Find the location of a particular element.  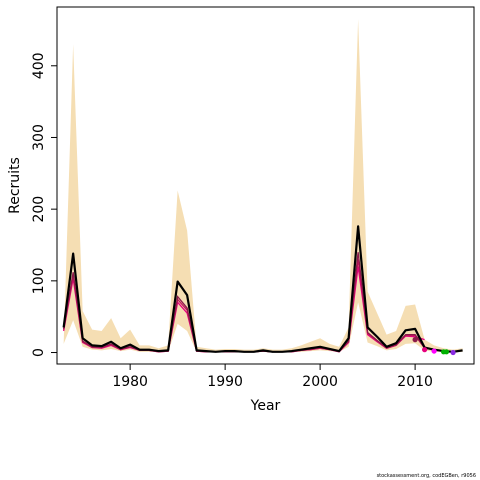

x-axis-title: Year is located at coordinates (265, 406).